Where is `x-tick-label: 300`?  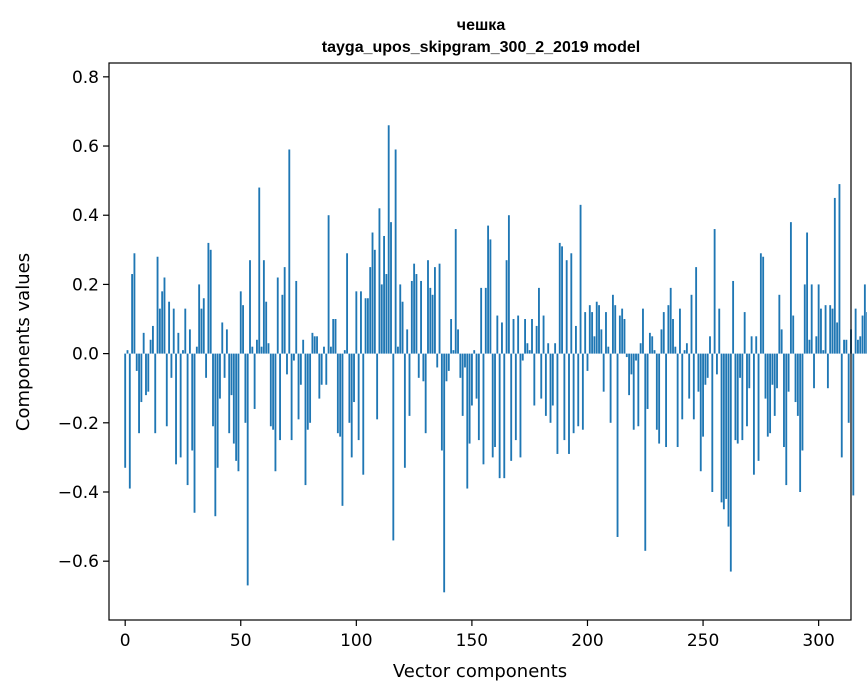
x-tick-label: 300 is located at coordinates (818, 641).